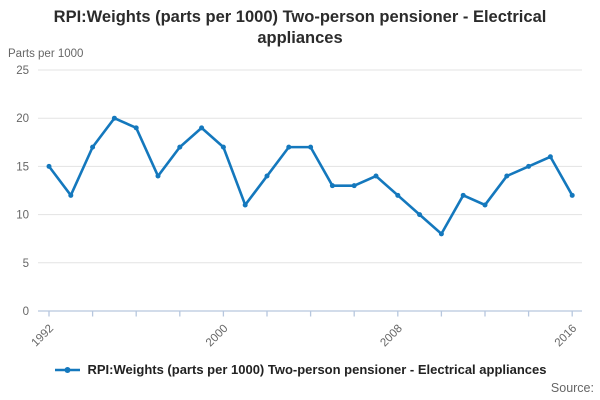 The image size is (600, 400). Describe the element at coordinates (566, 336) in the screenshot. I see `x-tick-label: 2016` at that location.